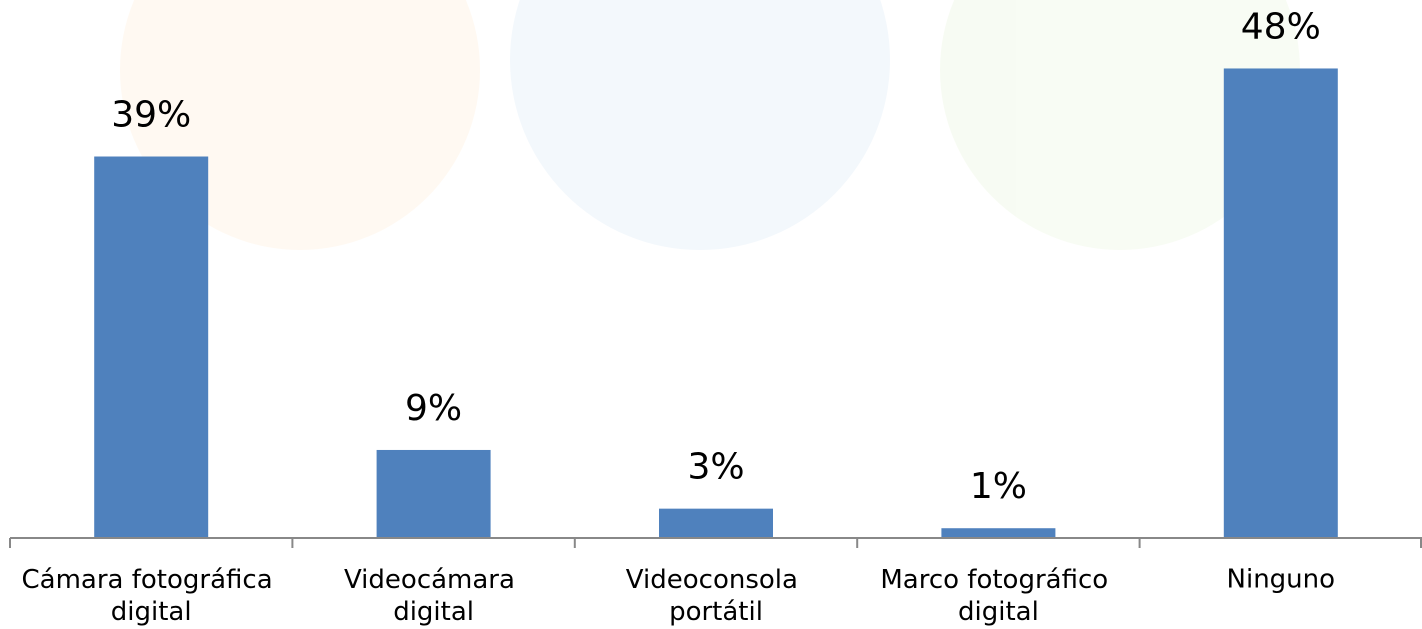  What do you see at coordinates (998, 596) in the screenshot?
I see `x-tick-label: Marco fotográfico digital` at bounding box center [998, 596].